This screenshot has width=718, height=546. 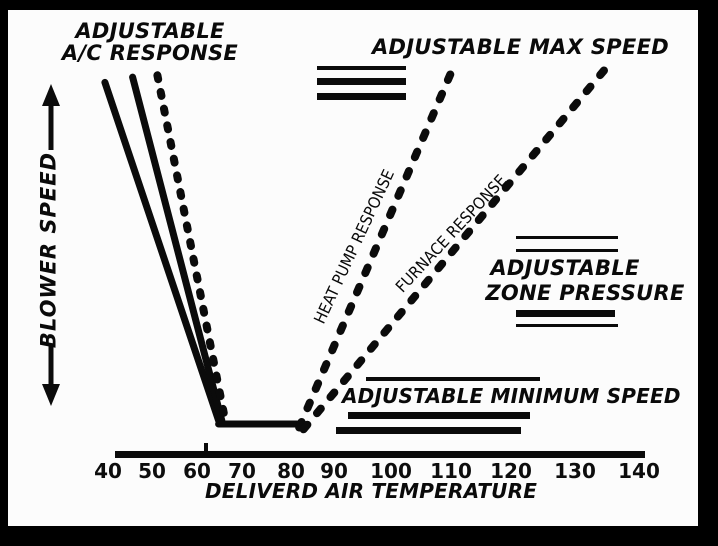 What do you see at coordinates (359, 471) in the screenshot?
I see `x-tick-labels: 40 50 60 70 80 90 100 110 120 130 140` at bounding box center [359, 471].